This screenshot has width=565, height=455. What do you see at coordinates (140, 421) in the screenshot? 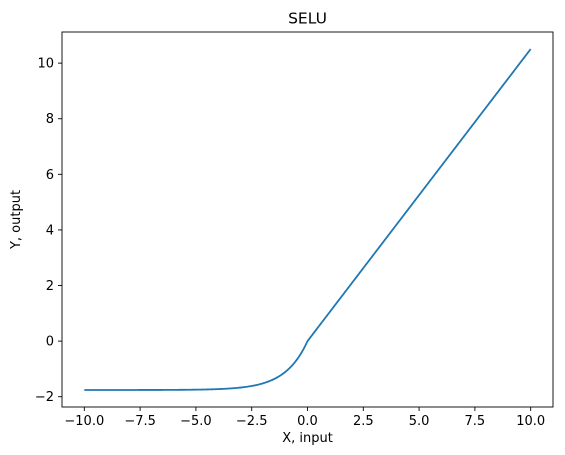
I see `x-tick-label: −7.5` at bounding box center [140, 421].